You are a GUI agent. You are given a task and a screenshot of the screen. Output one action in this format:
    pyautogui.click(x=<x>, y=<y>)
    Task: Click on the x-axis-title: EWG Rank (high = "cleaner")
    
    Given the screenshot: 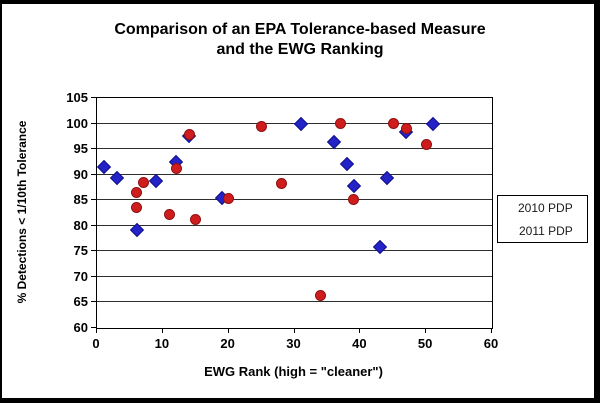 What is the action you would take?
    pyautogui.click(x=293, y=371)
    